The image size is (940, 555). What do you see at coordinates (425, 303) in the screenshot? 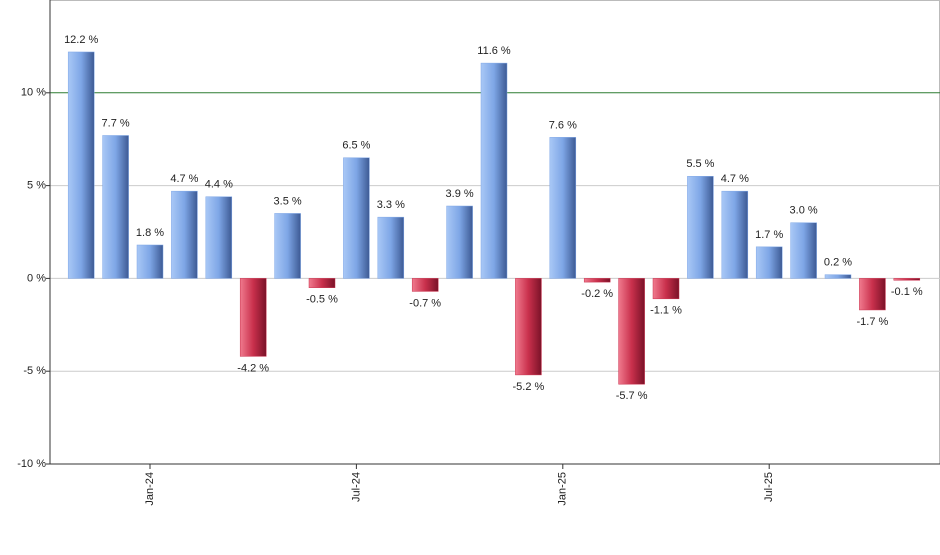
I see `value-label: -0.7 %` at bounding box center [425, 303].